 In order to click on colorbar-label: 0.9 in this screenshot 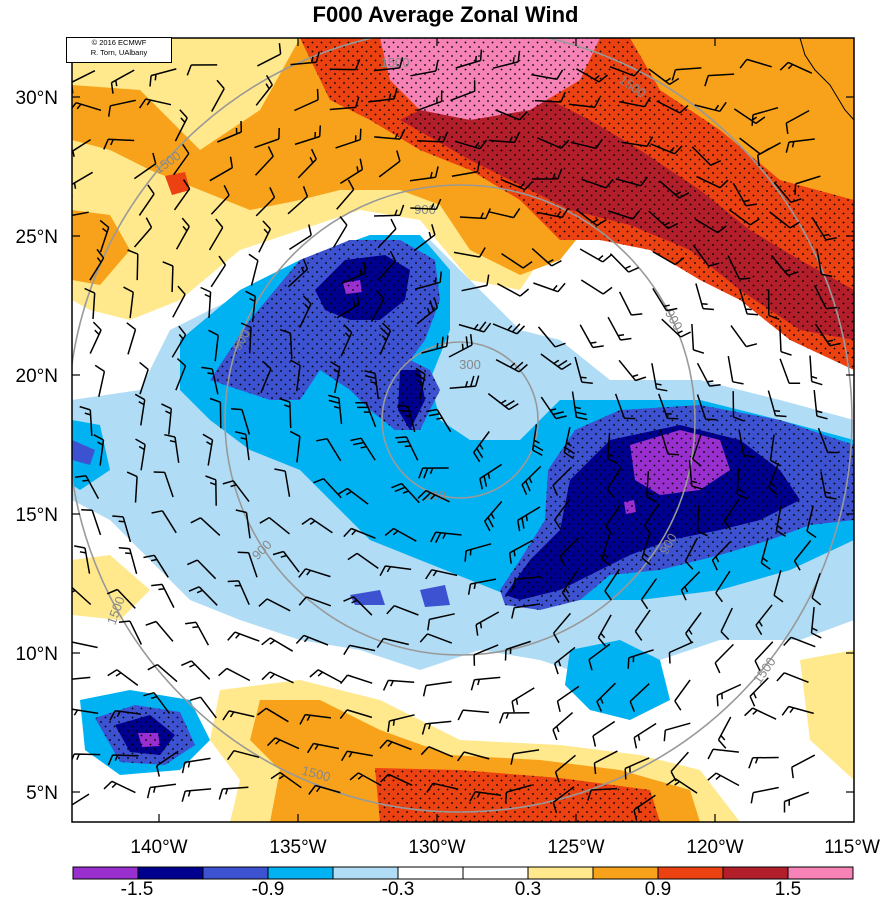, I will do `click(658, 889)`.